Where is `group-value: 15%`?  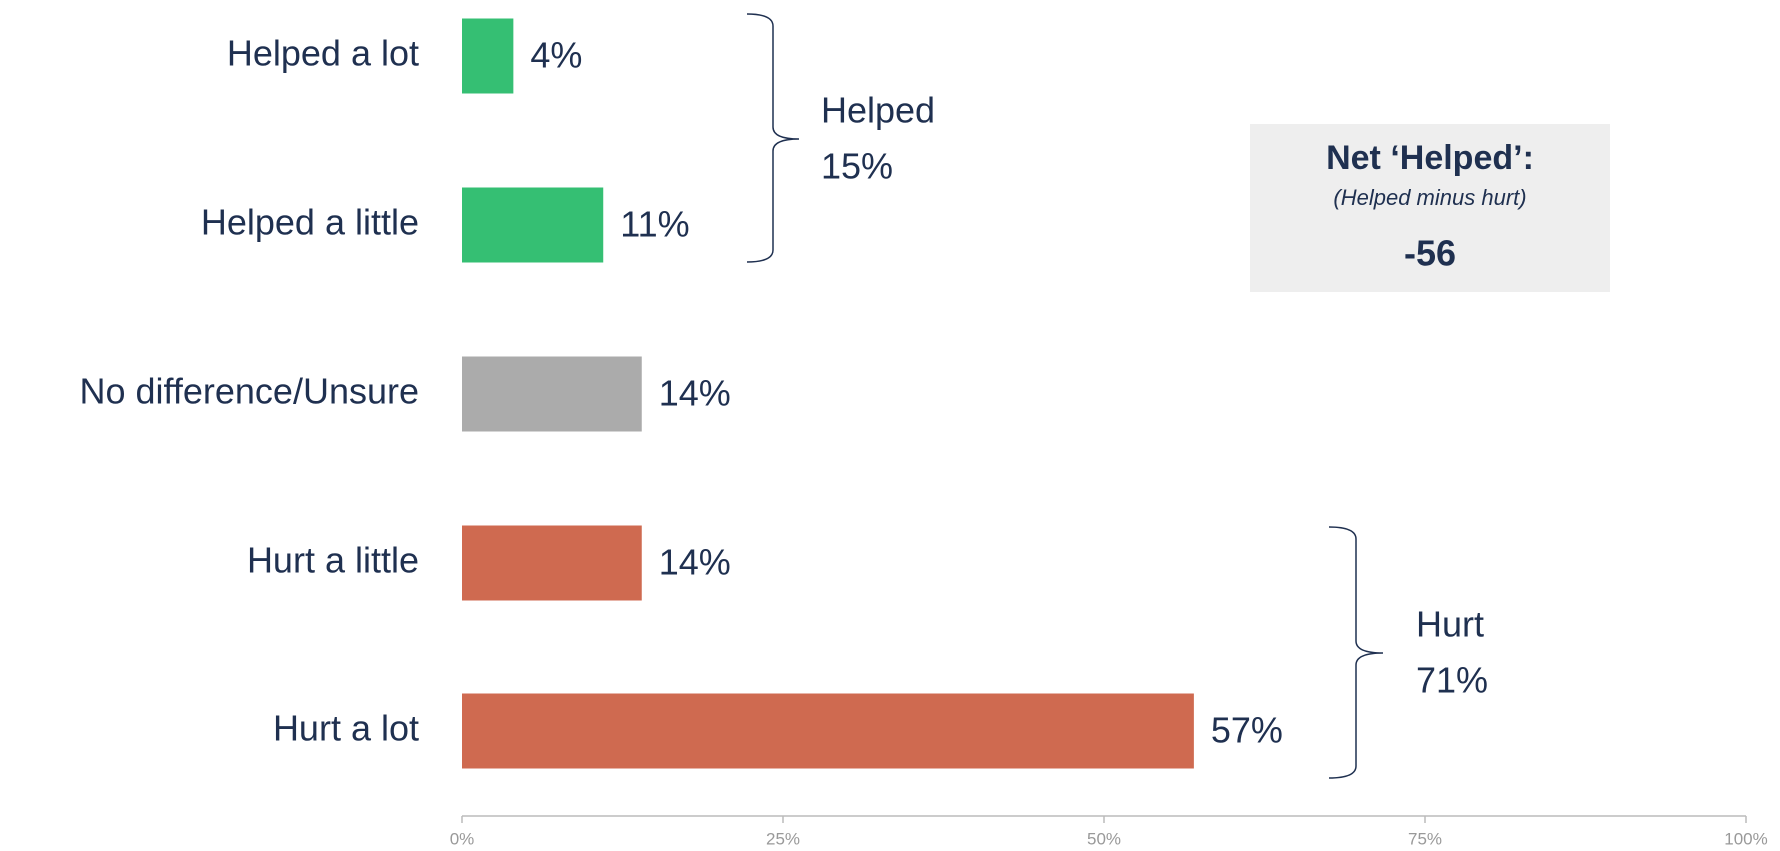 group-value: 15% is located at coordinates (857, 166).